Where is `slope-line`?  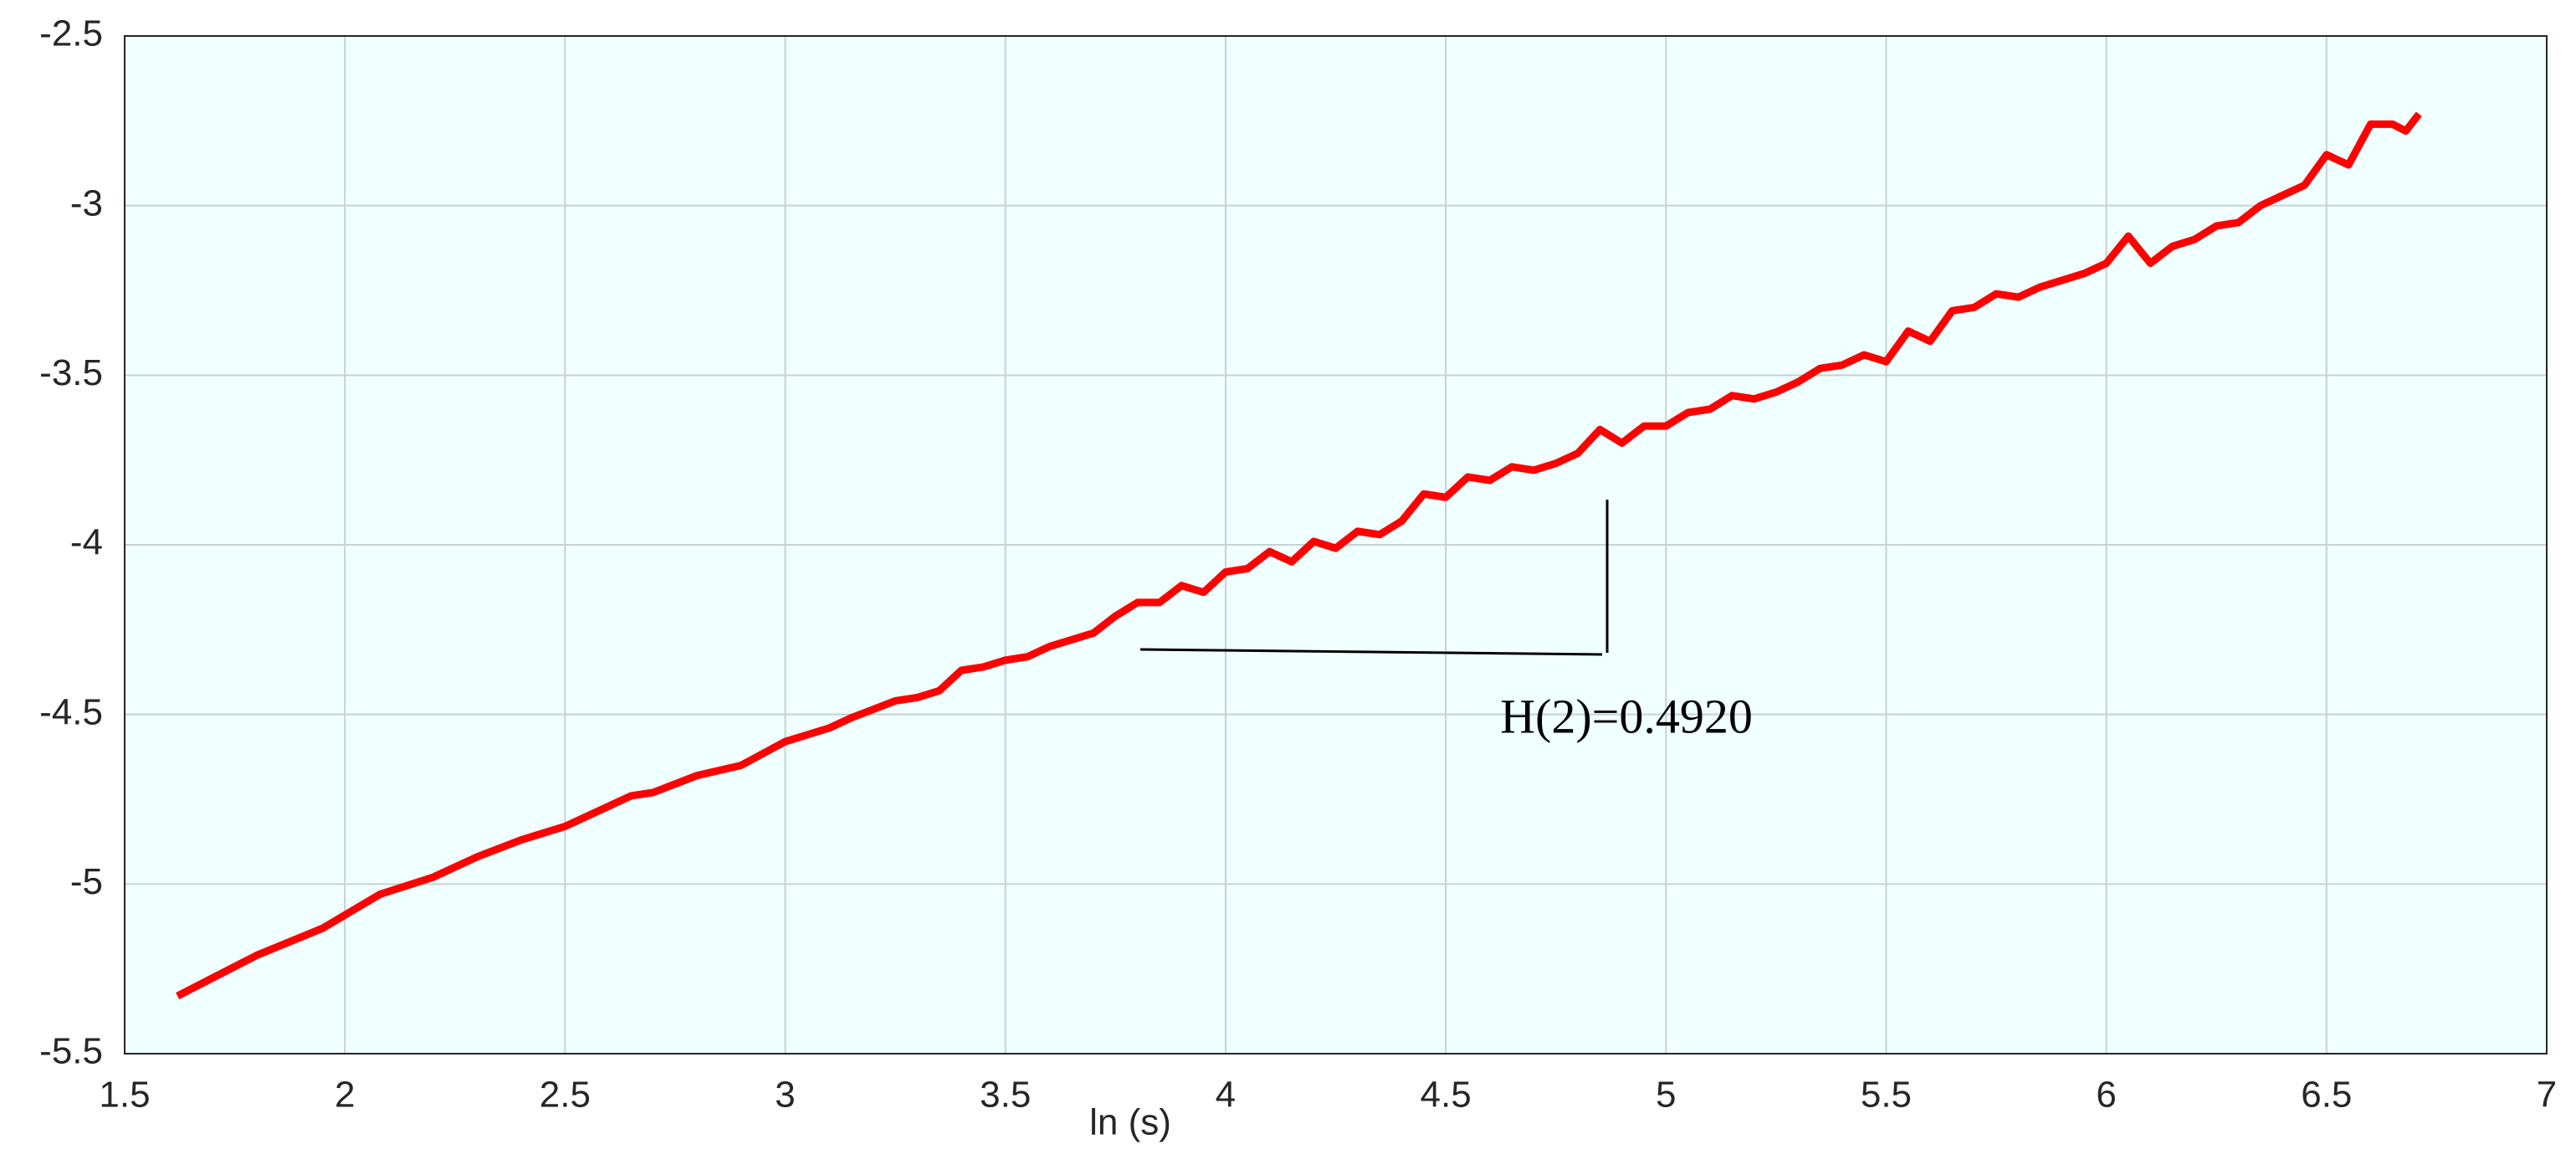 slope-line is located at coordinates (1371, 652).